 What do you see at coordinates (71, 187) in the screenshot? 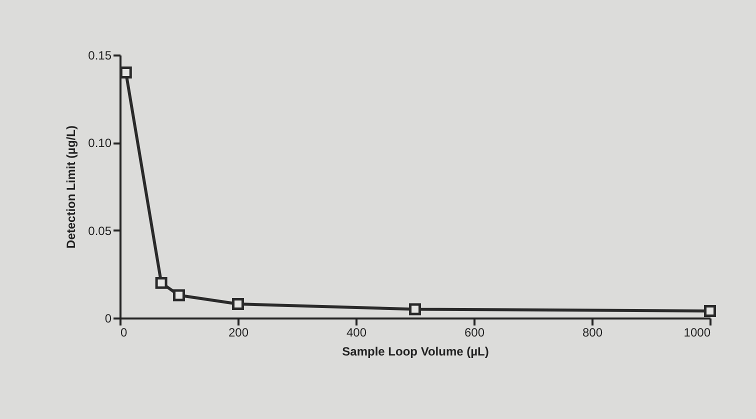
I see `y-axis-title: Detection Limit (µg/L)` at bounding box center [71, 187].